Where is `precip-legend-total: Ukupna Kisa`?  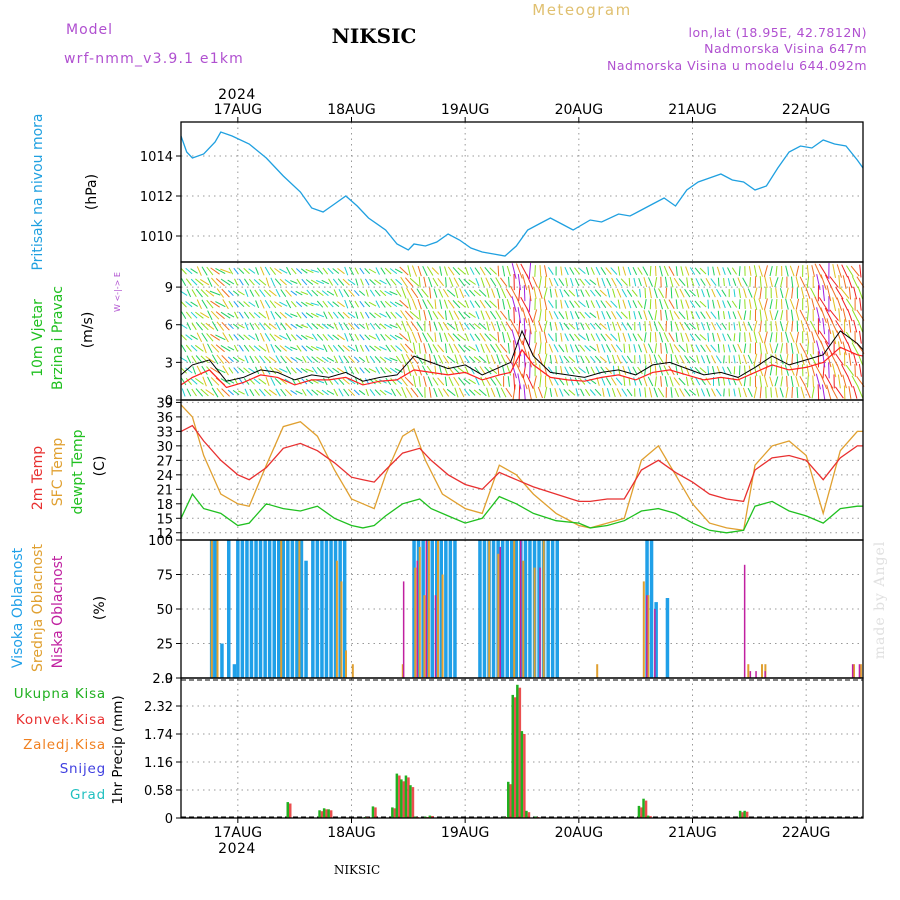
precip-legend-total: Ukupna Kisa is located at coordinates (60, 694).